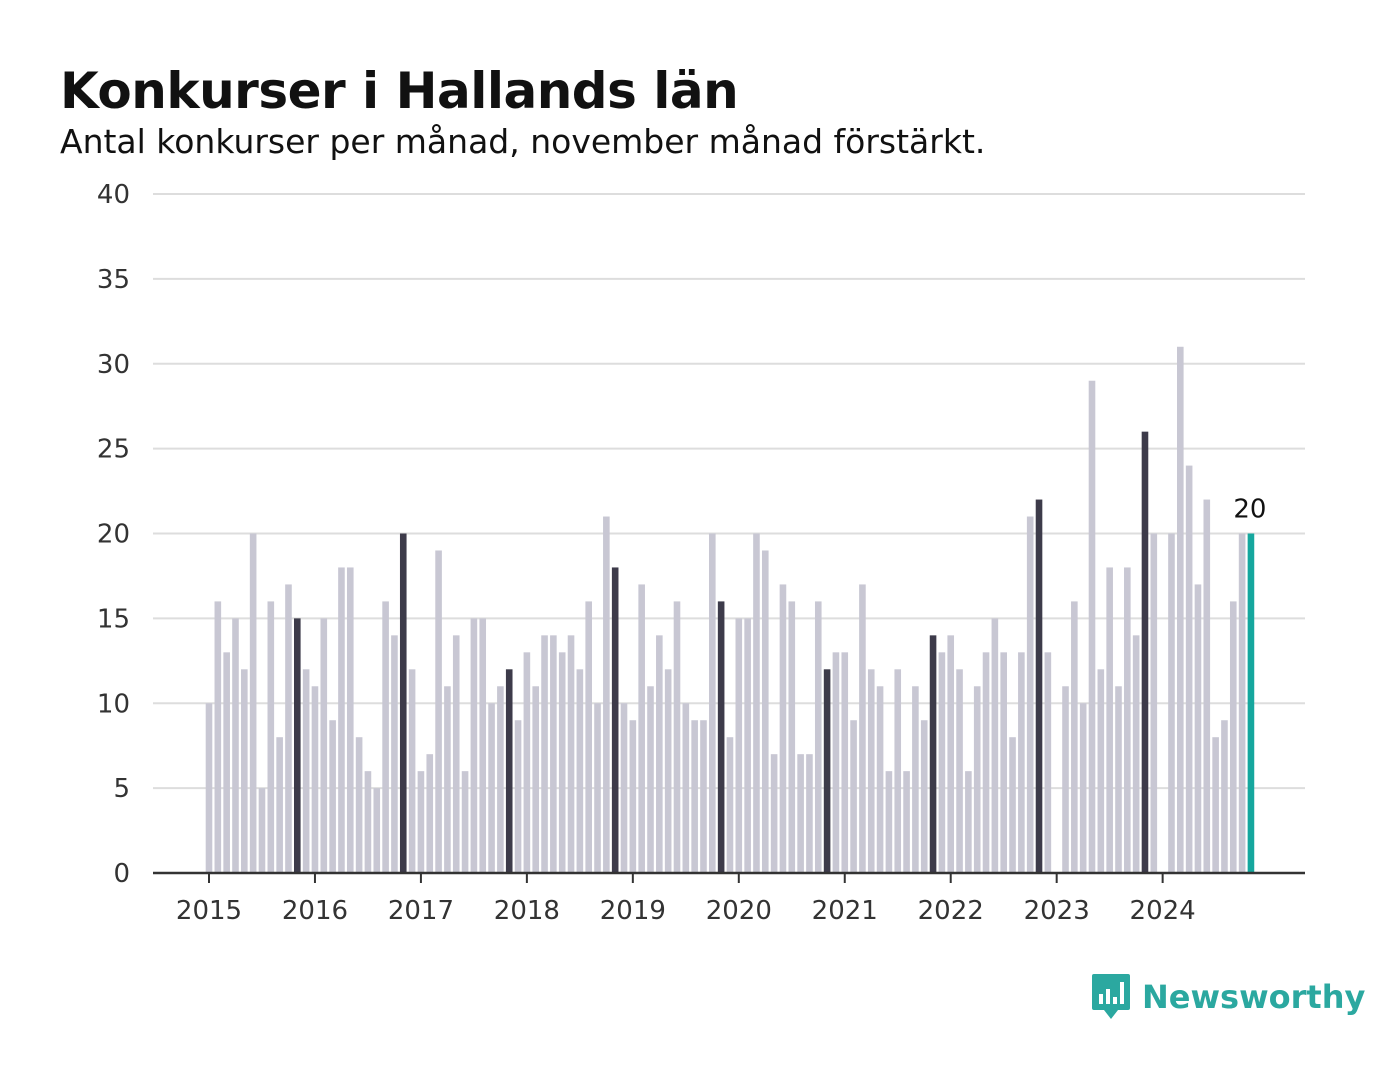 The height and width of the screenshot is (1080, 1400). I want to click on x-tick-label: 2021, so click(845, 911).